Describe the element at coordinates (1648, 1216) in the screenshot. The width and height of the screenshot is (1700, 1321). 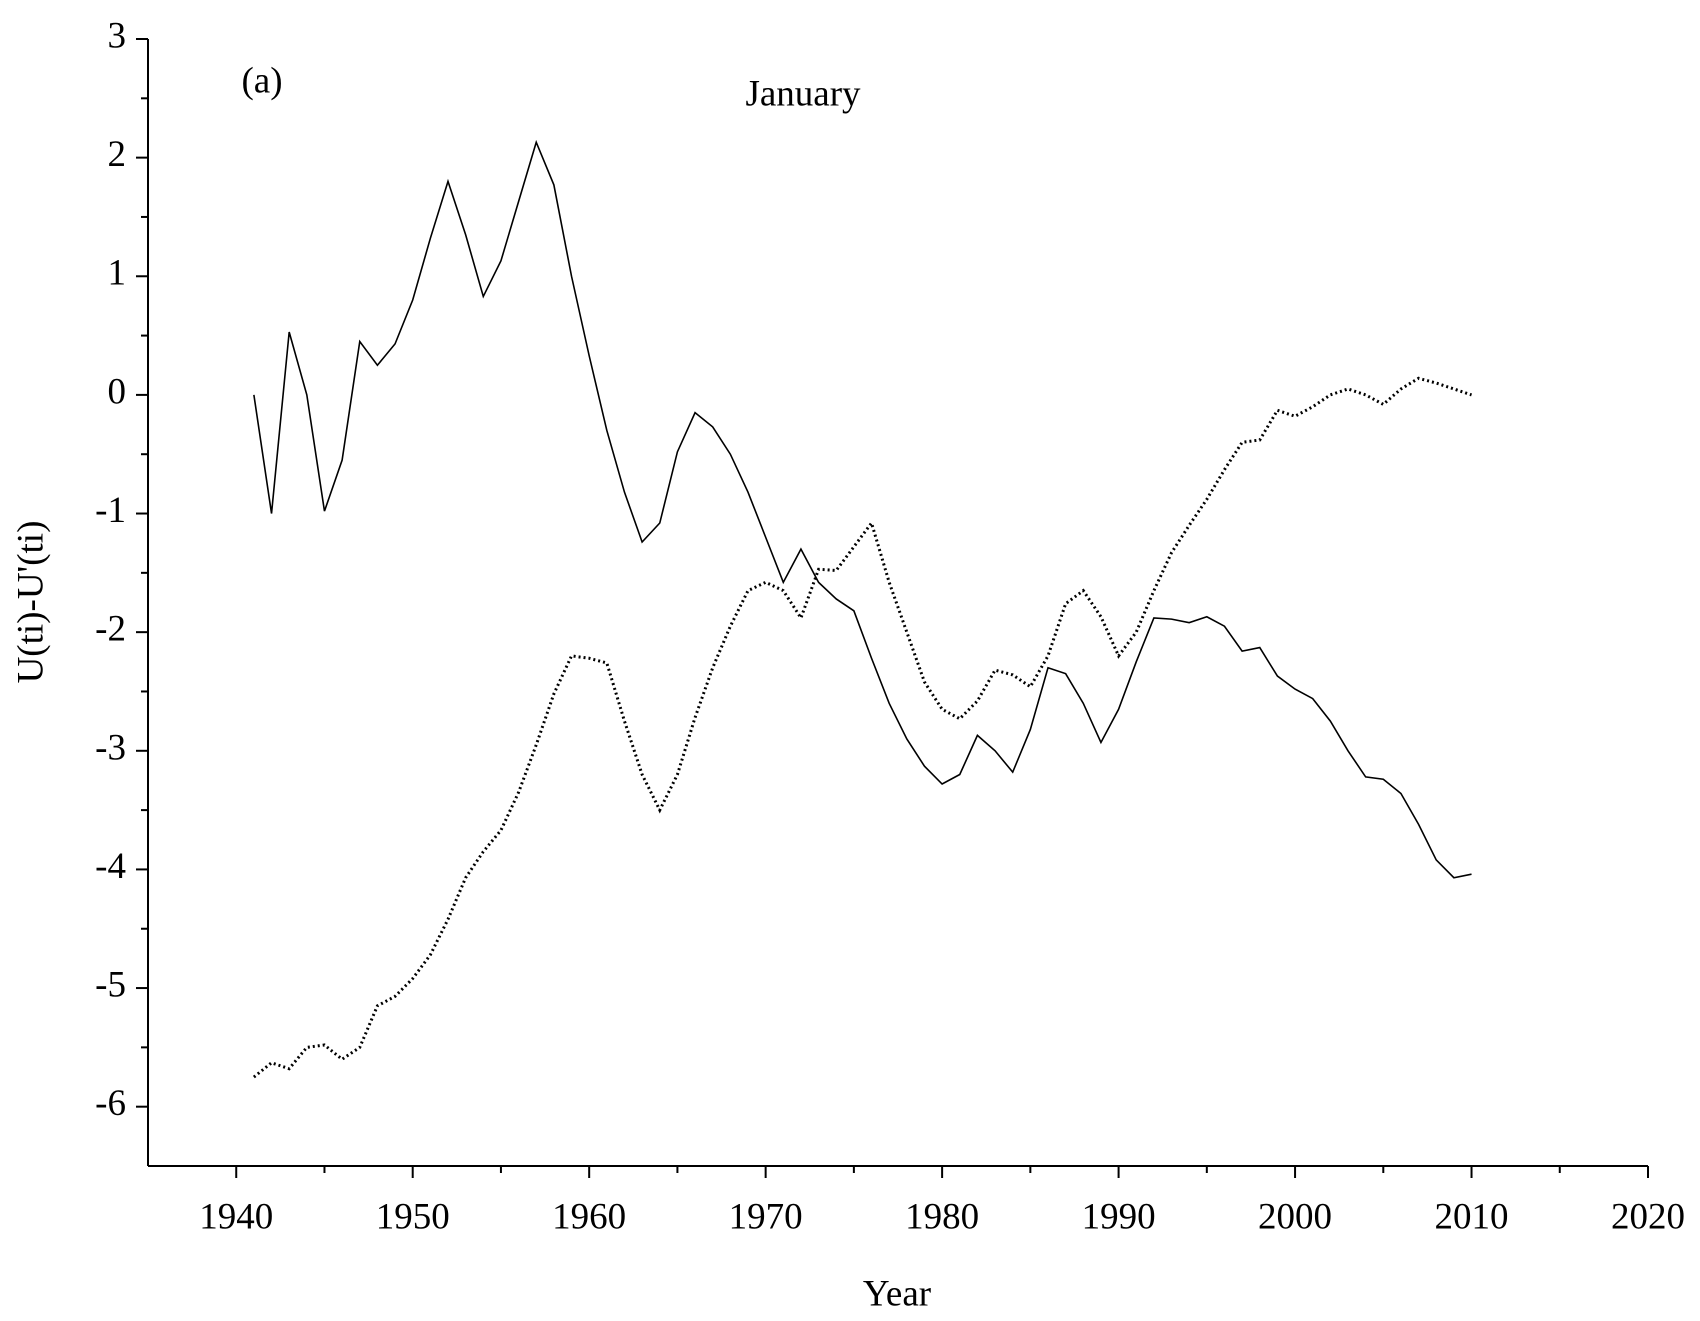
I see `x-tick-label: 2020` at that location.